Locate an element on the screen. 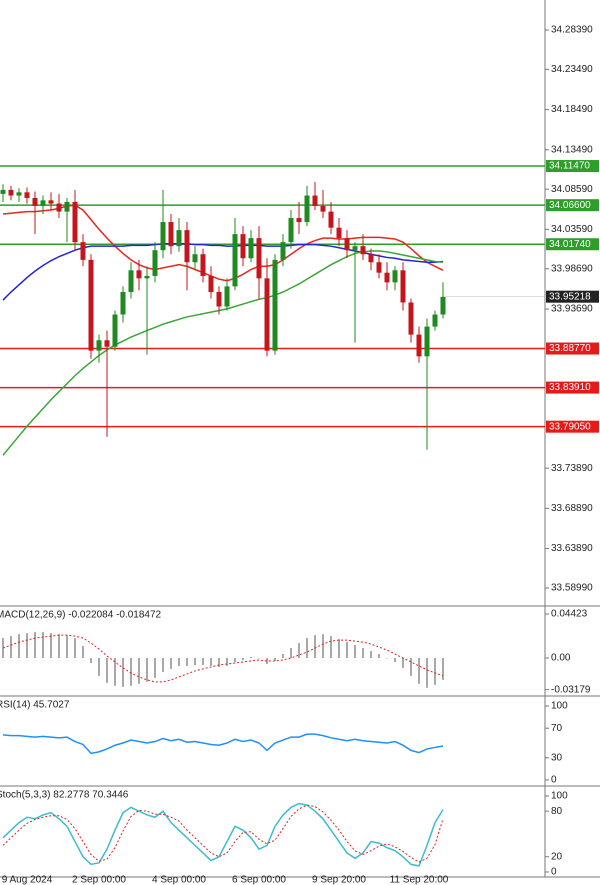  y-tick-label: 34.28390 is located at coordinates (572, 30).